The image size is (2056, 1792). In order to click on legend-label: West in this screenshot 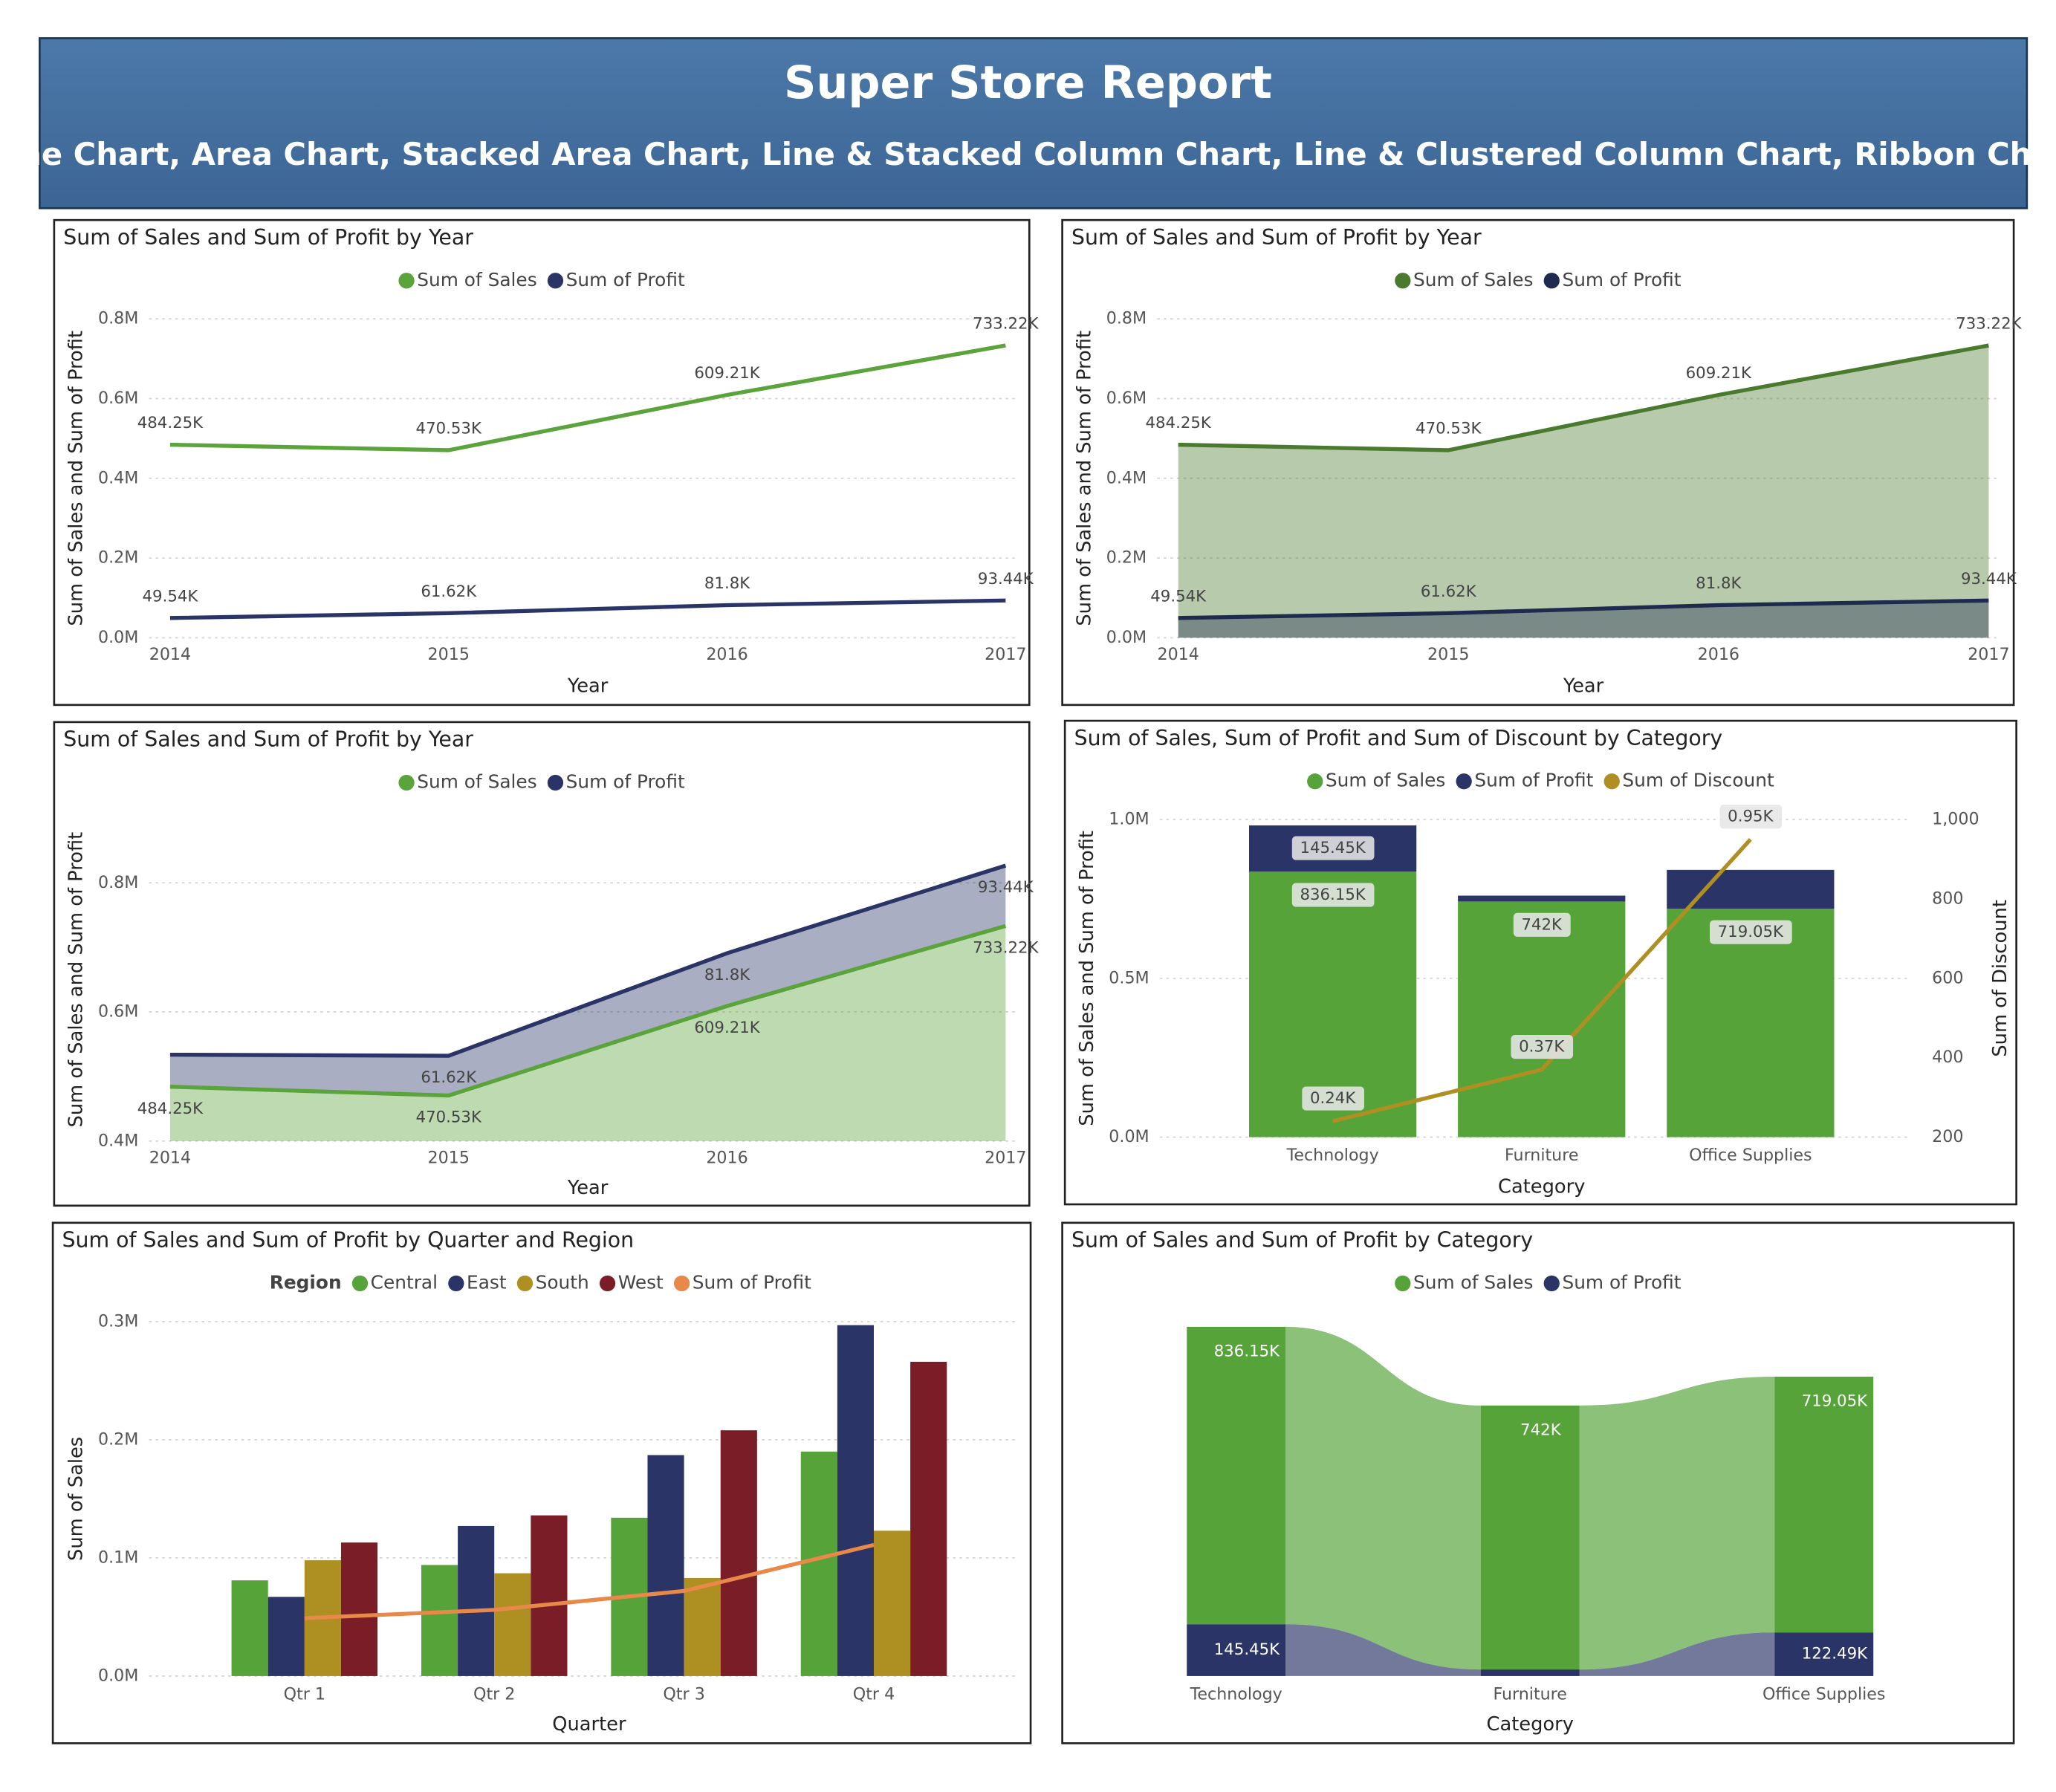, I will do `click(641, 1282)`.